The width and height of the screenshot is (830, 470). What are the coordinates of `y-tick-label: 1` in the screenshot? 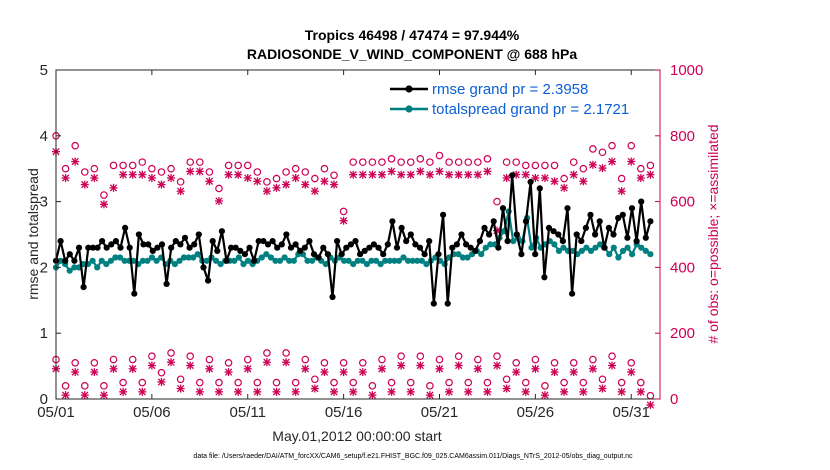 It's located at (44, 333).